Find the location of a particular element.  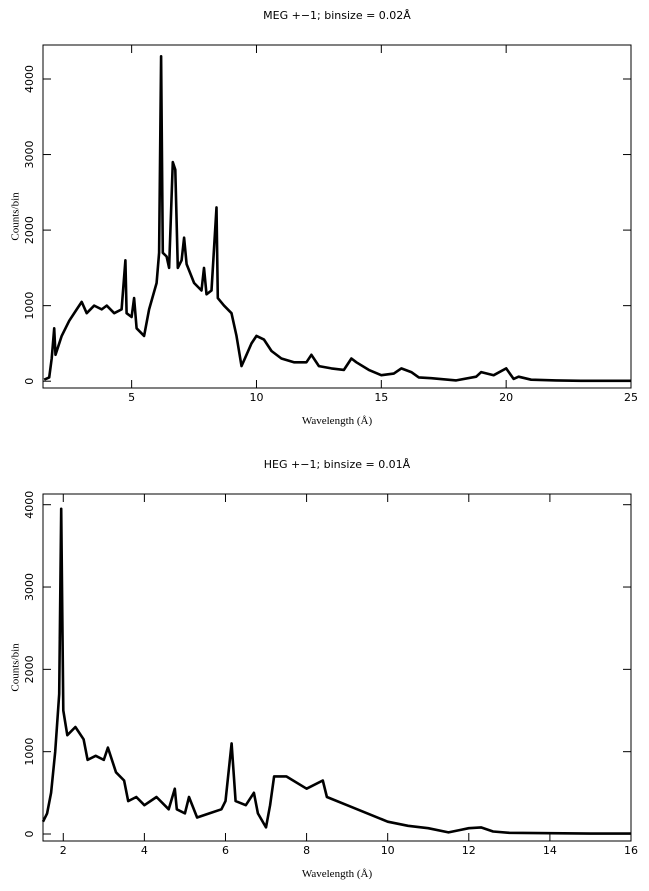

x-tick-label: 4 is located at coordinates (144, 850).